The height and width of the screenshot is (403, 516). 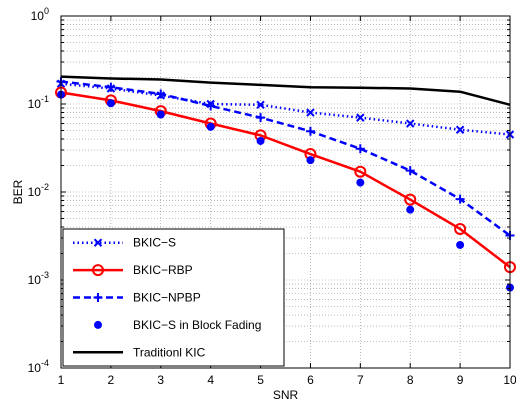 I want to click on y-tick-label: 10⁻⁴, so click(x=38, y=366).